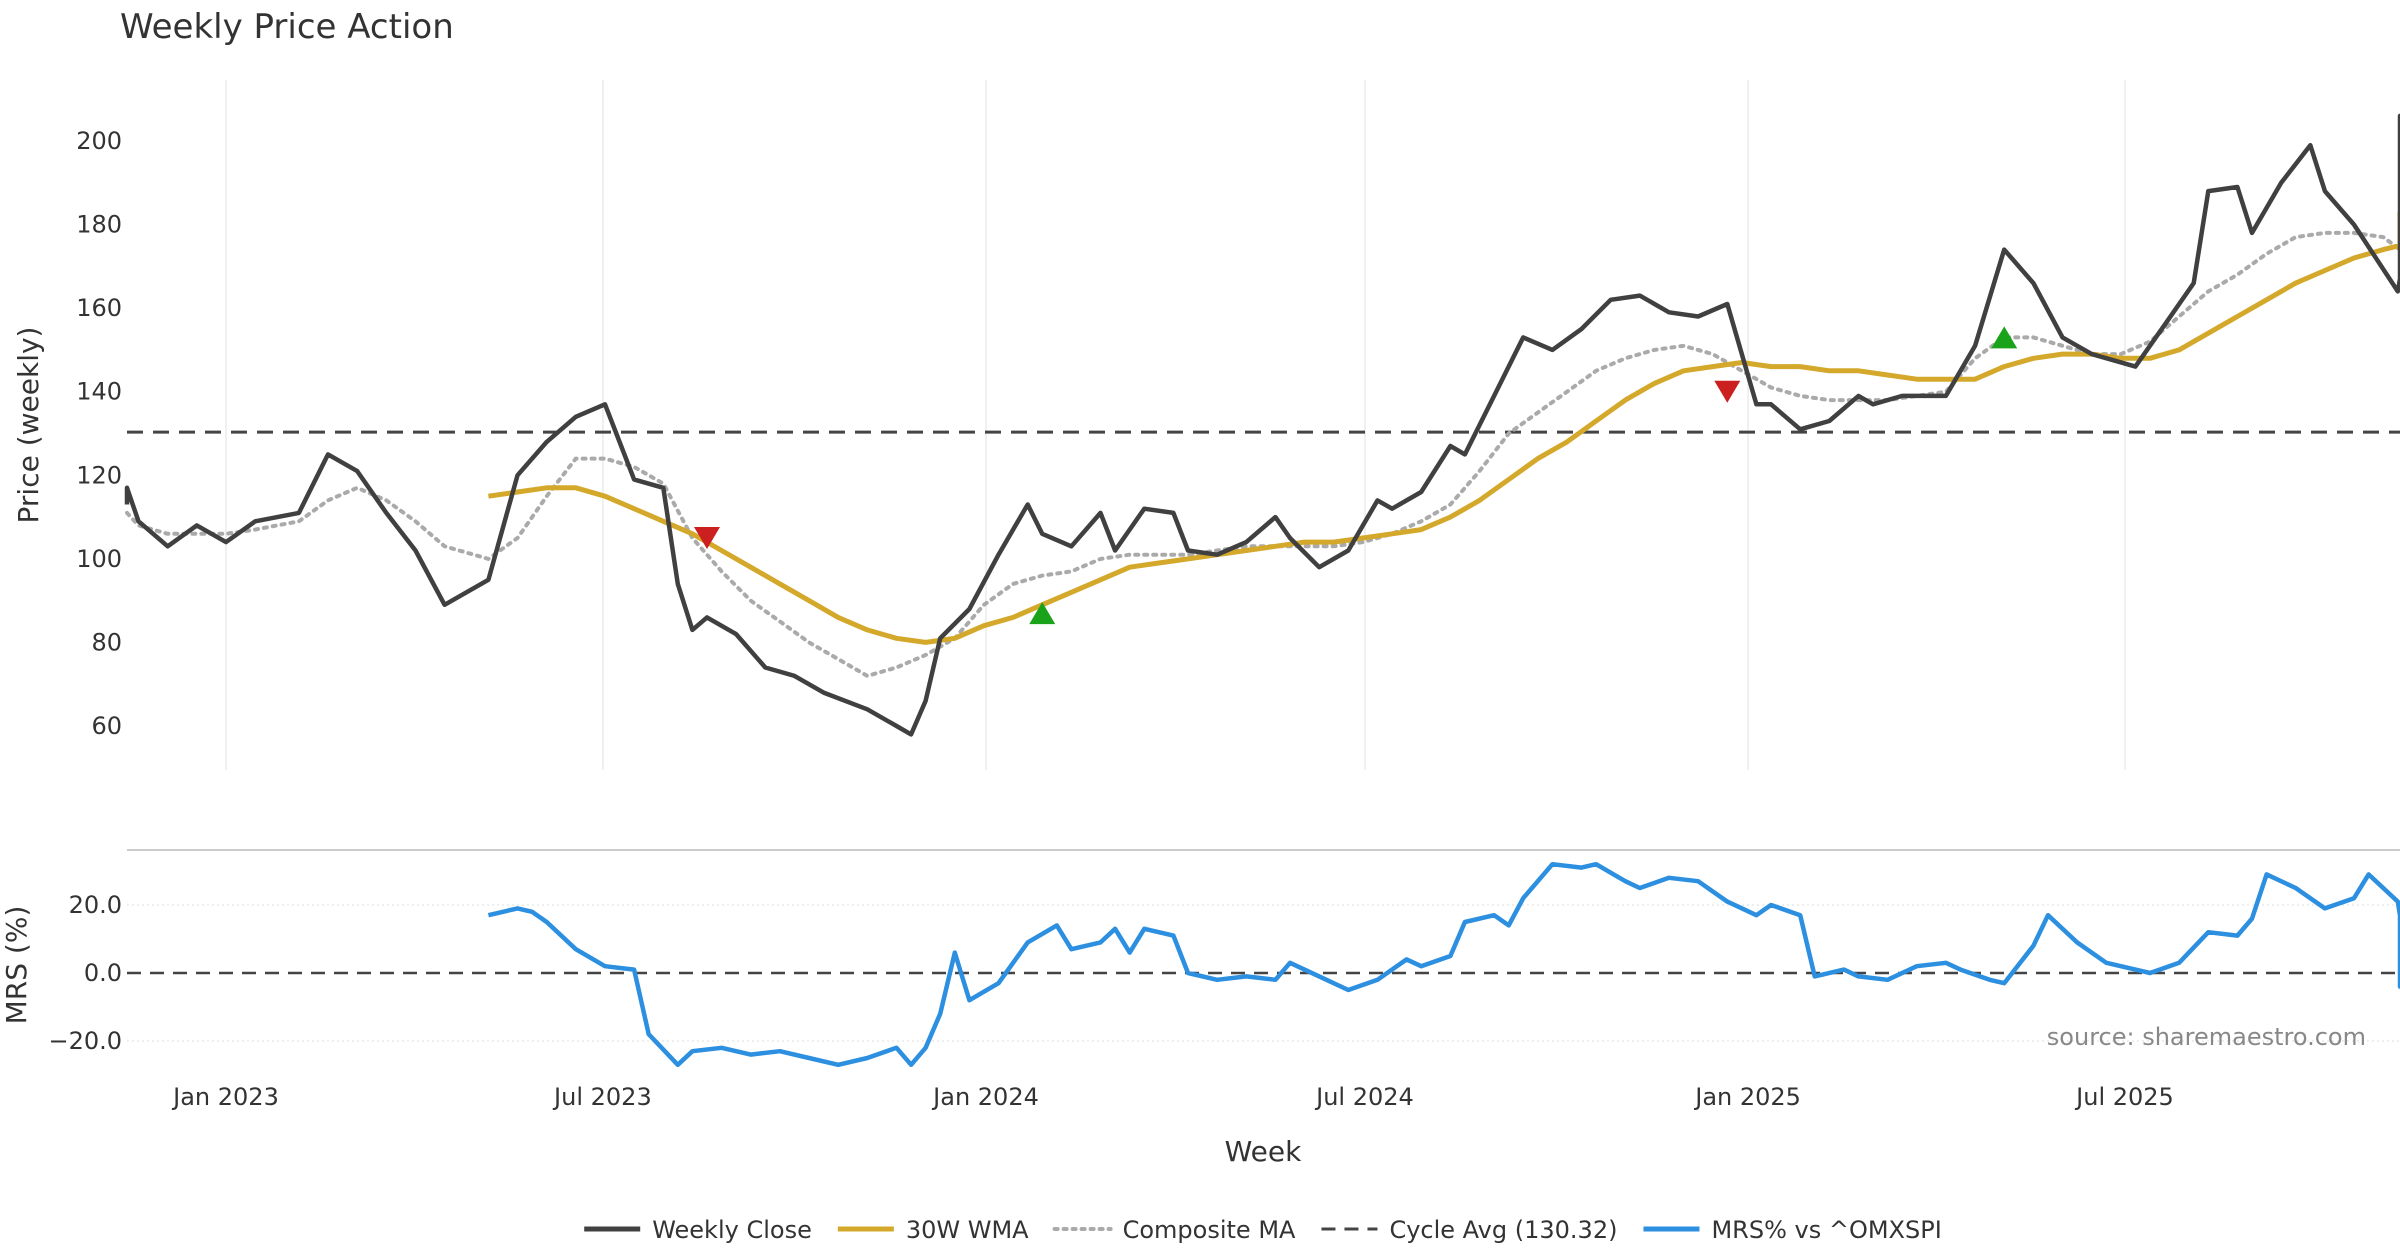 This screenshot has width=2400, height=1260. I want to click on x-tick-2: Jan 2024, so click(985, 1097).